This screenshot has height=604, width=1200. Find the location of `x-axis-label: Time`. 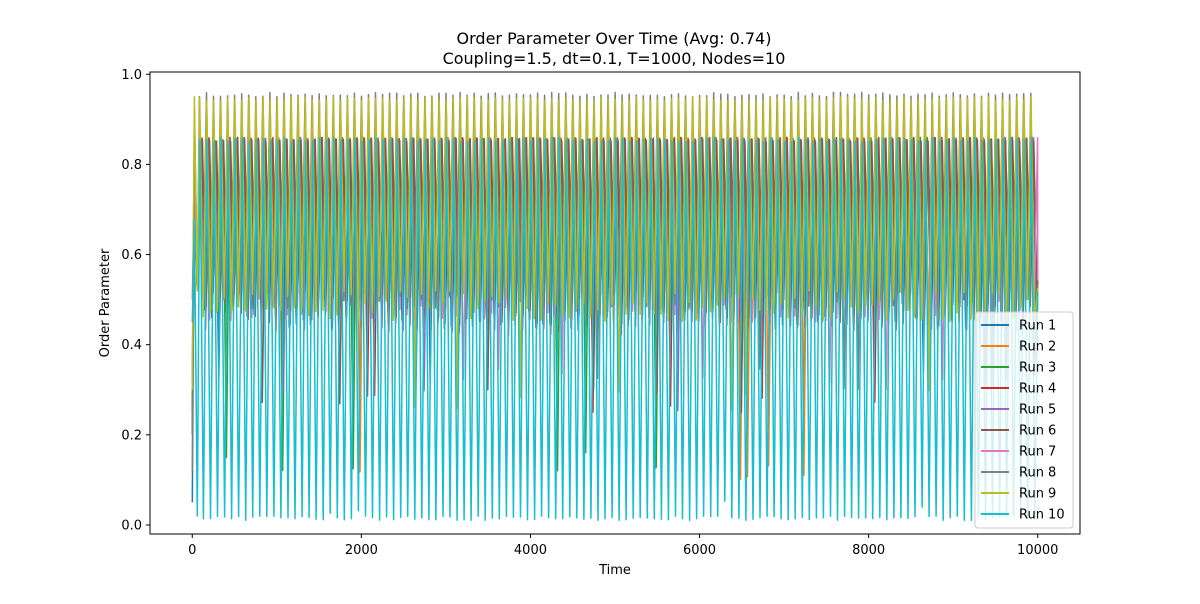

x-axis-label: Time is located at coordinates (614, 570).